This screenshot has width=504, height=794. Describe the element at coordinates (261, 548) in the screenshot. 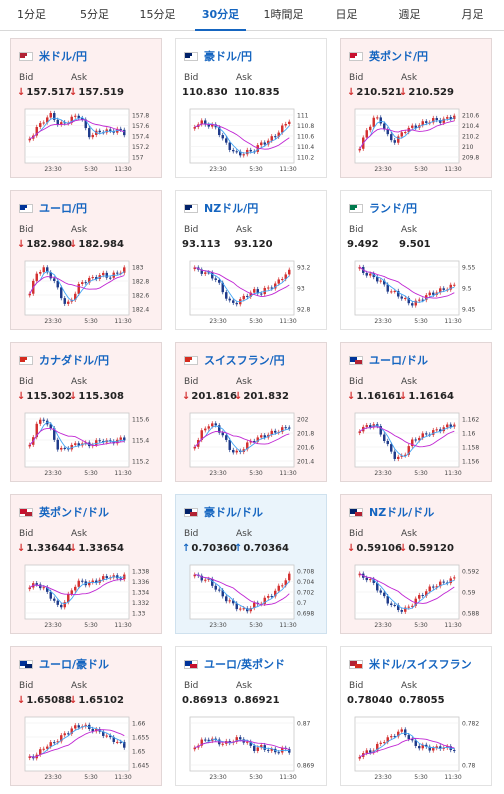

I see `ask-value: ↑0.70364` at that location.